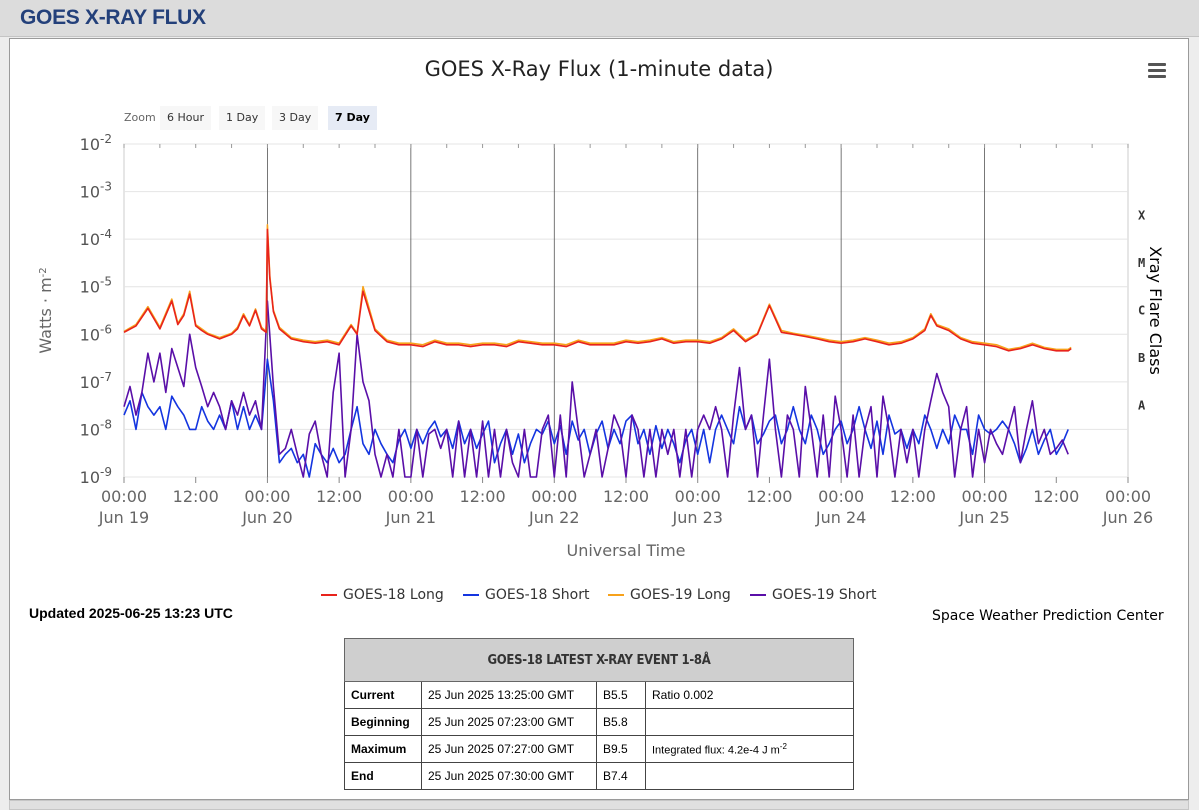  I want to click on legend-item-goes19-long: GOES-19 Long, so click(669, 595).